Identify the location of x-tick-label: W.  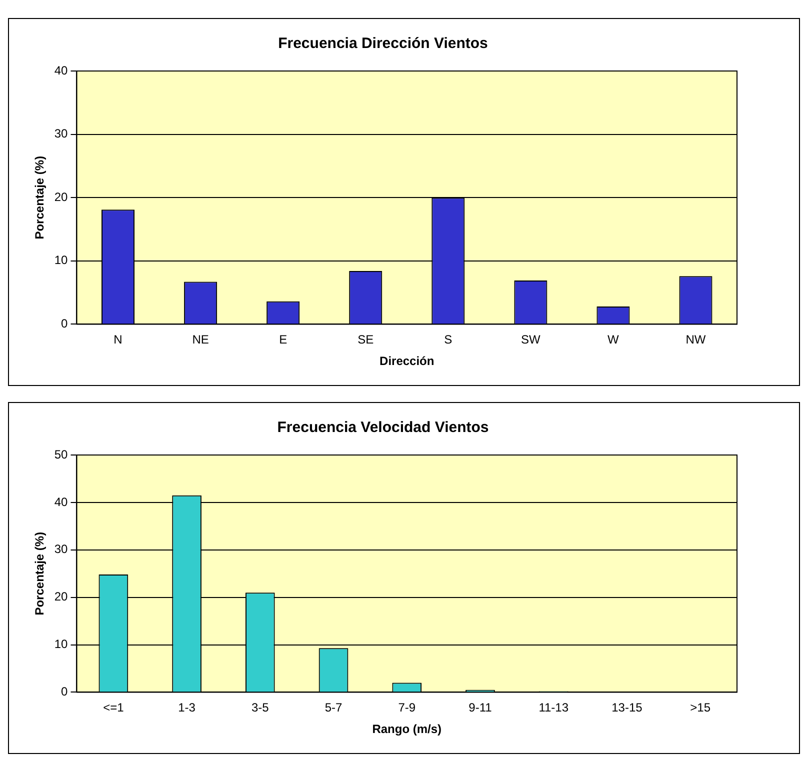
(614, 339).